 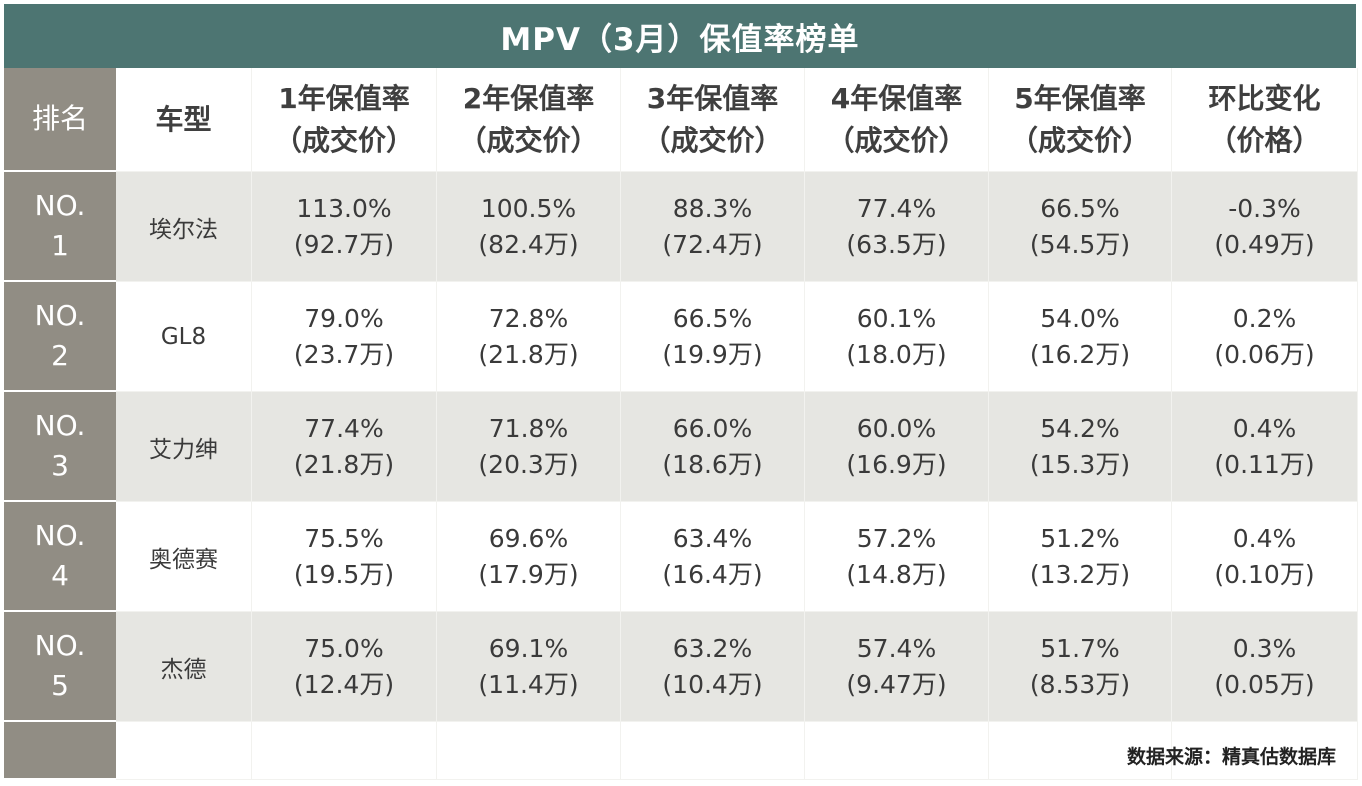 I want to click on transaction-price: (19.9万), so click(x=712, y=354).